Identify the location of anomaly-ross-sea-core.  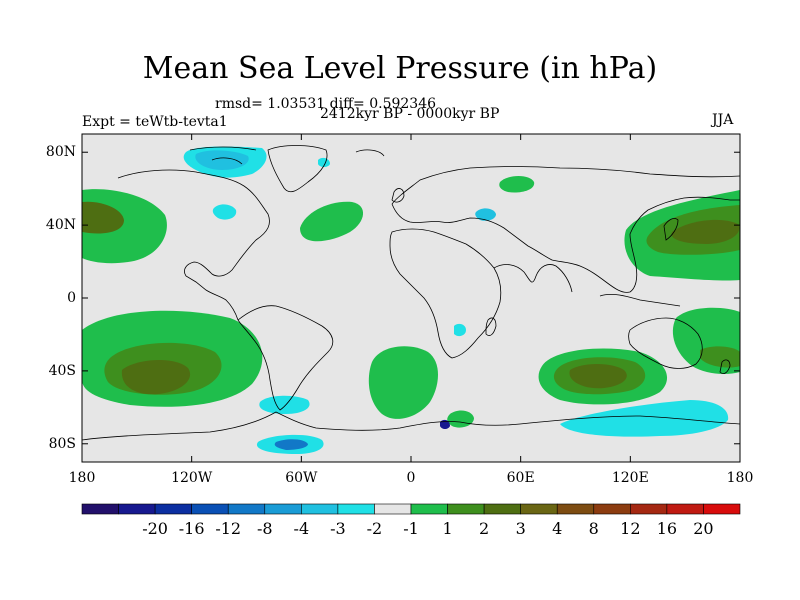
(291, 444).